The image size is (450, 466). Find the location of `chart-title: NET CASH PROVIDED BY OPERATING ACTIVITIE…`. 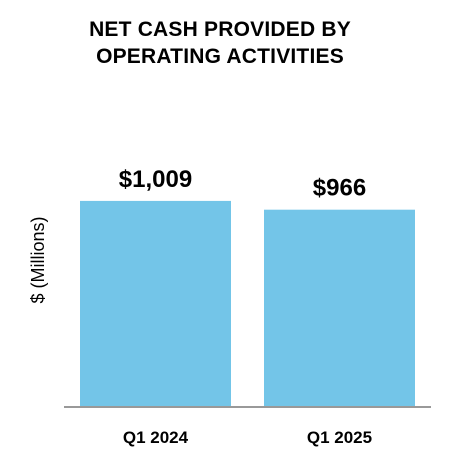

chart-title: NET CASH PROVIDED BY OPERATING ACTIVITIE… is located at coordinates (220, 43).